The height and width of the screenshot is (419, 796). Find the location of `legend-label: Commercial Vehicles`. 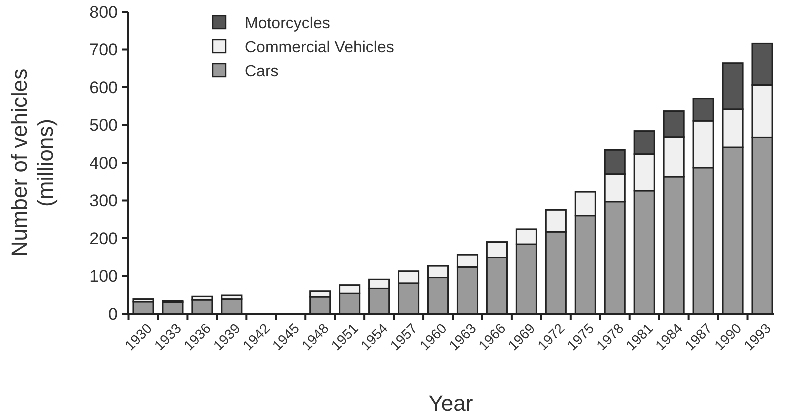

legend-label: Commercial Vehicles is located at coordinates (319, 48).